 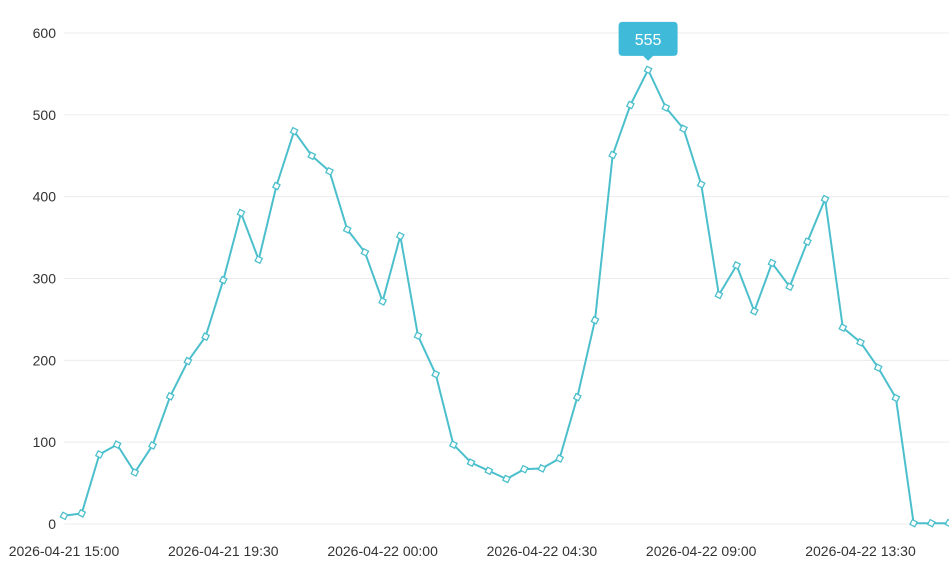 I want to click on tooltip-box, so click(x=648, y=41).